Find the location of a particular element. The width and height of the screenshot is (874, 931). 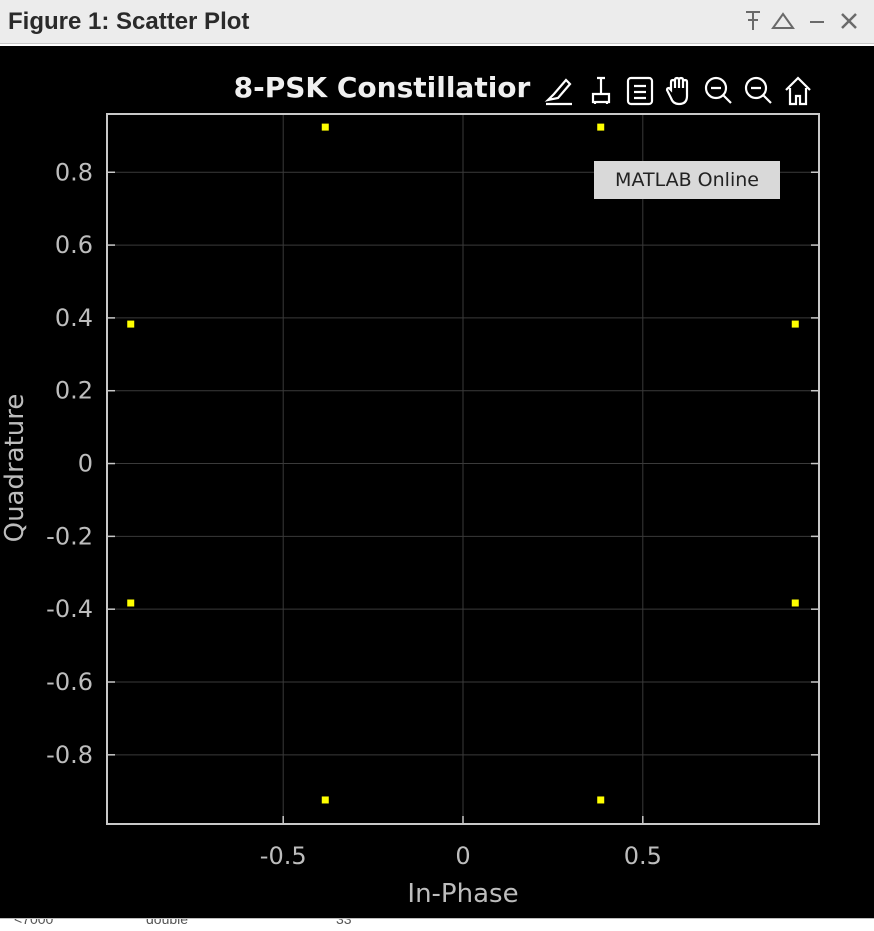

y-axis-label: Quadrature is located at coordinates (15, 468).